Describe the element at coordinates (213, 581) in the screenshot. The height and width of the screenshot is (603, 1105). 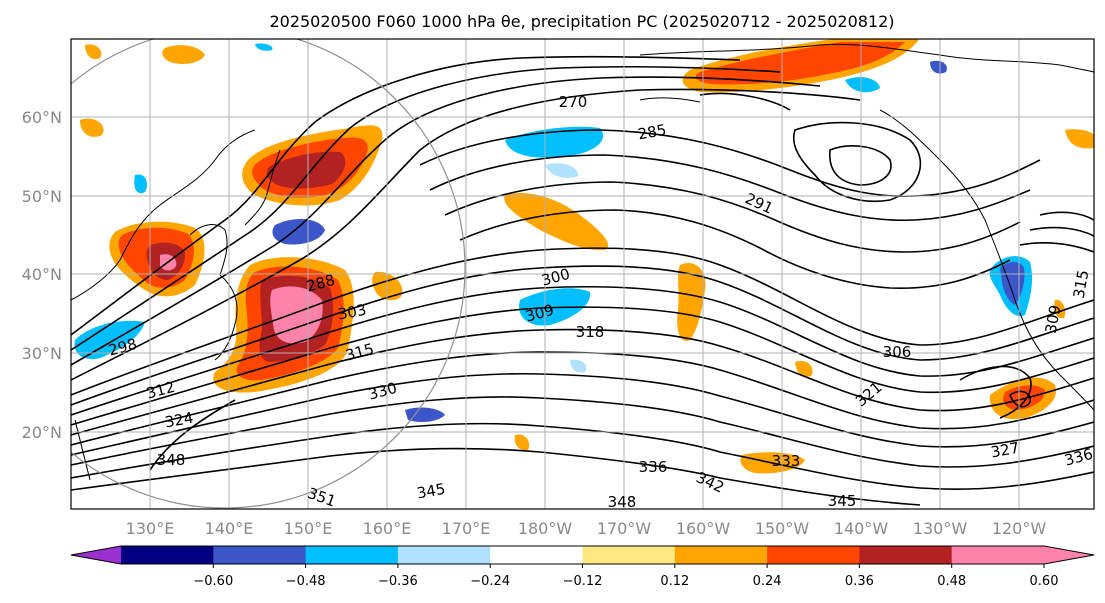
I see `colorbar-tick-label: −0.60` at that location.